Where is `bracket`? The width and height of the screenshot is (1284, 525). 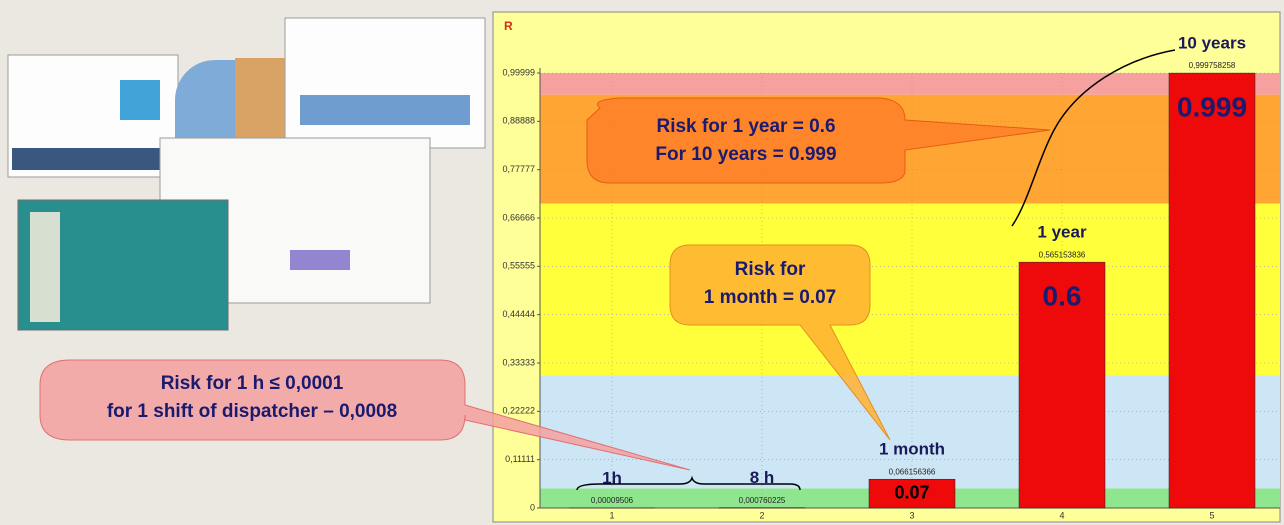
bracket is located at coordinates (1093, 138).